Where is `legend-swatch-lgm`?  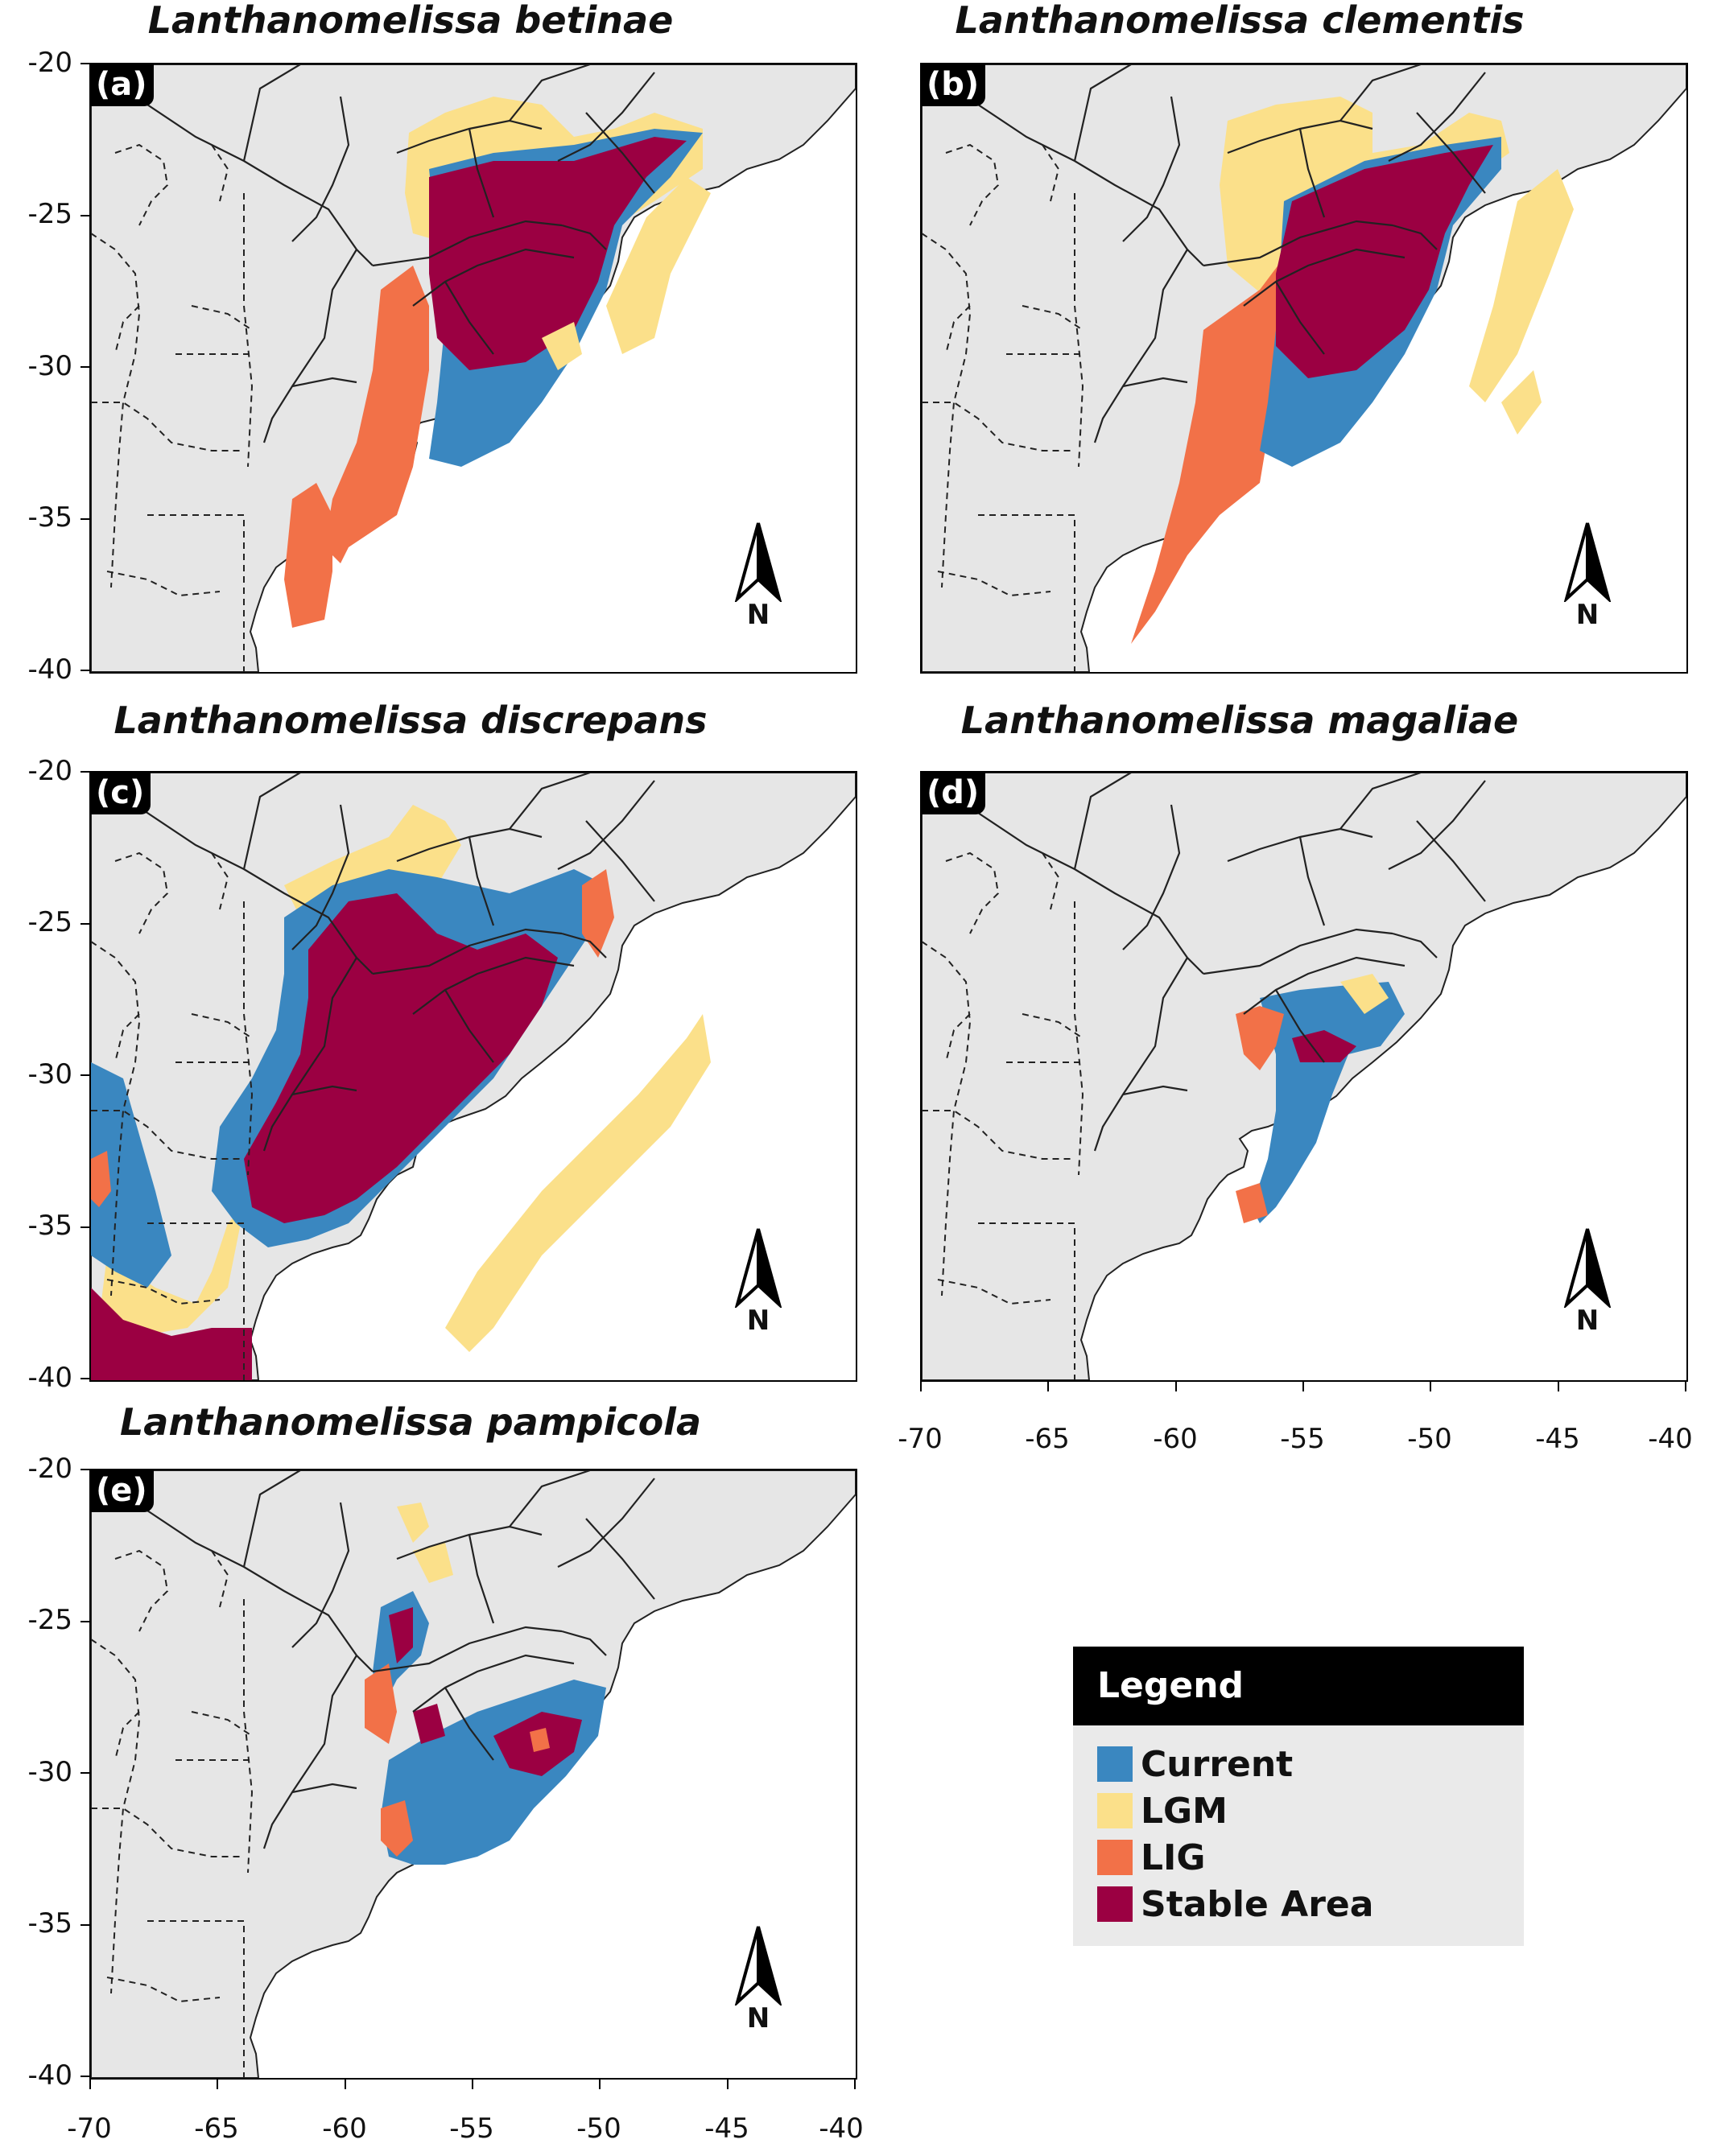 legend-swatch-lgm is located at coordinates (1115, 1811).